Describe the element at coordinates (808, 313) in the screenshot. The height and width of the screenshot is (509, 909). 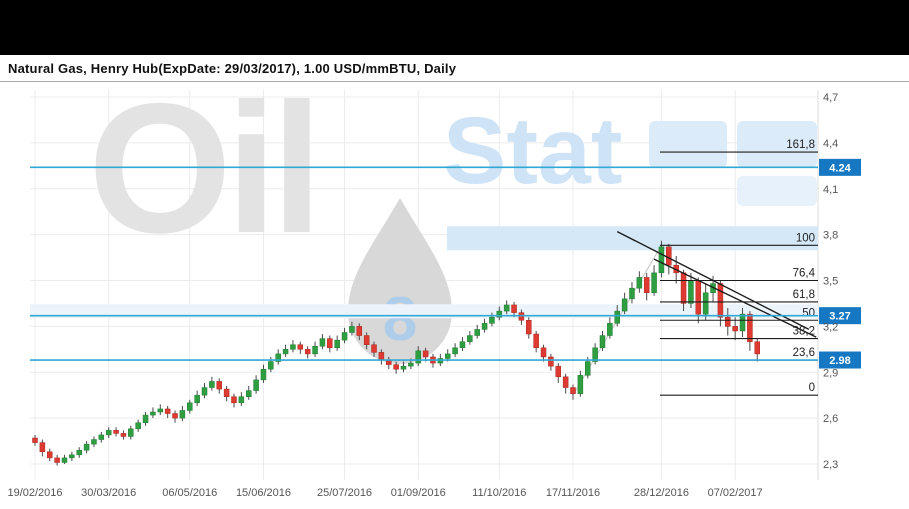
I see `fib-level-label: 50` at that location.